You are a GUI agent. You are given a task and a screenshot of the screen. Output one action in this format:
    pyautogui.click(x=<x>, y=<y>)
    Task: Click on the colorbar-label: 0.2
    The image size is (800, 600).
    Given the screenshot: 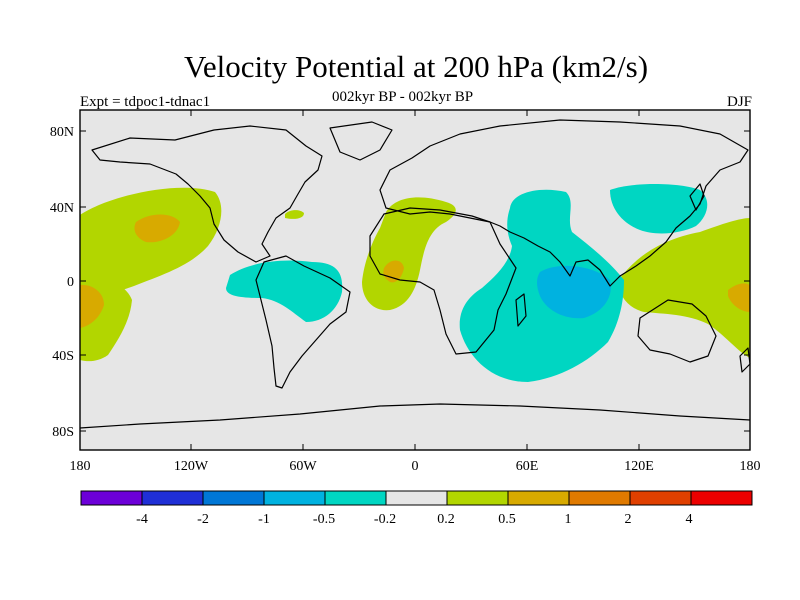 What is the action you would take?
    pyautogui.click(x=446, y=519)
    